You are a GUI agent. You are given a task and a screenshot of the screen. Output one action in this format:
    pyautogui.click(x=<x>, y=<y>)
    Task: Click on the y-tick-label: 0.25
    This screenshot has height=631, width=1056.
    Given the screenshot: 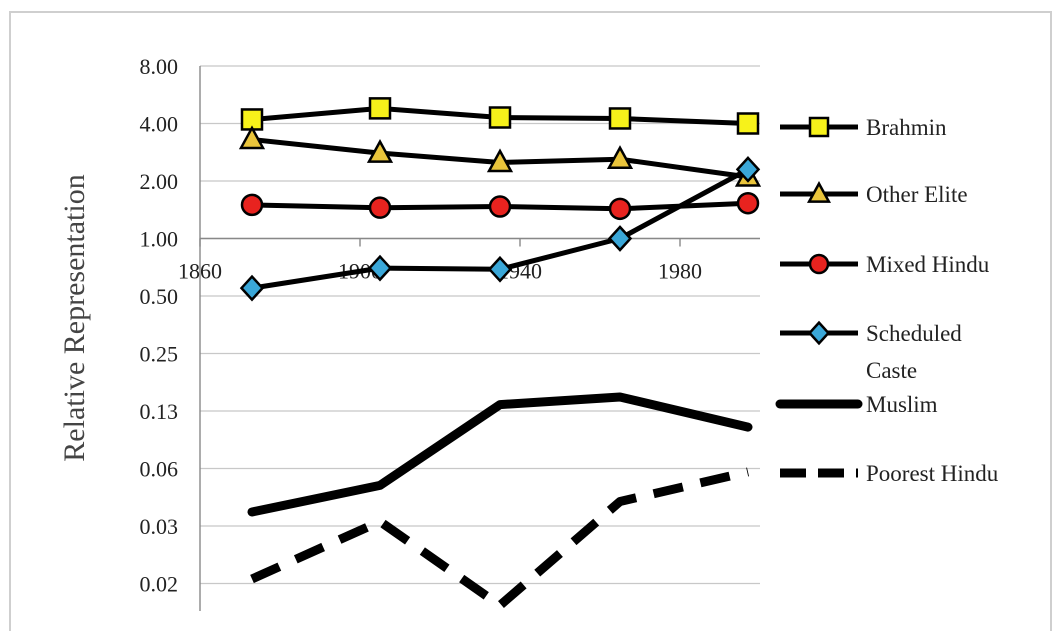 What is the action you would take?
    pyautogui.click(x=159, y=354)
    